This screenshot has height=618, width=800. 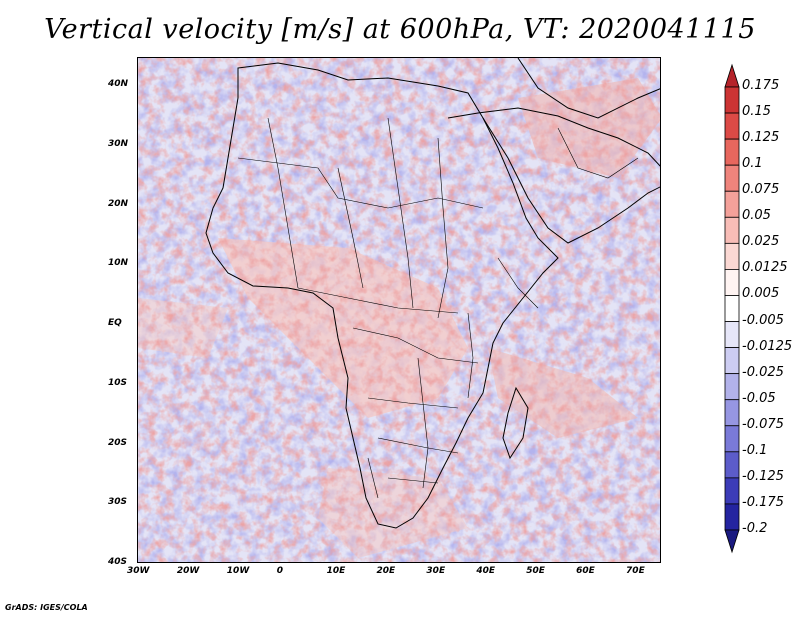 What do you see at coordinates (752, 164) in the screenshot?
I see `colorbar-label: 0.1` at bounding box center [752, 164].